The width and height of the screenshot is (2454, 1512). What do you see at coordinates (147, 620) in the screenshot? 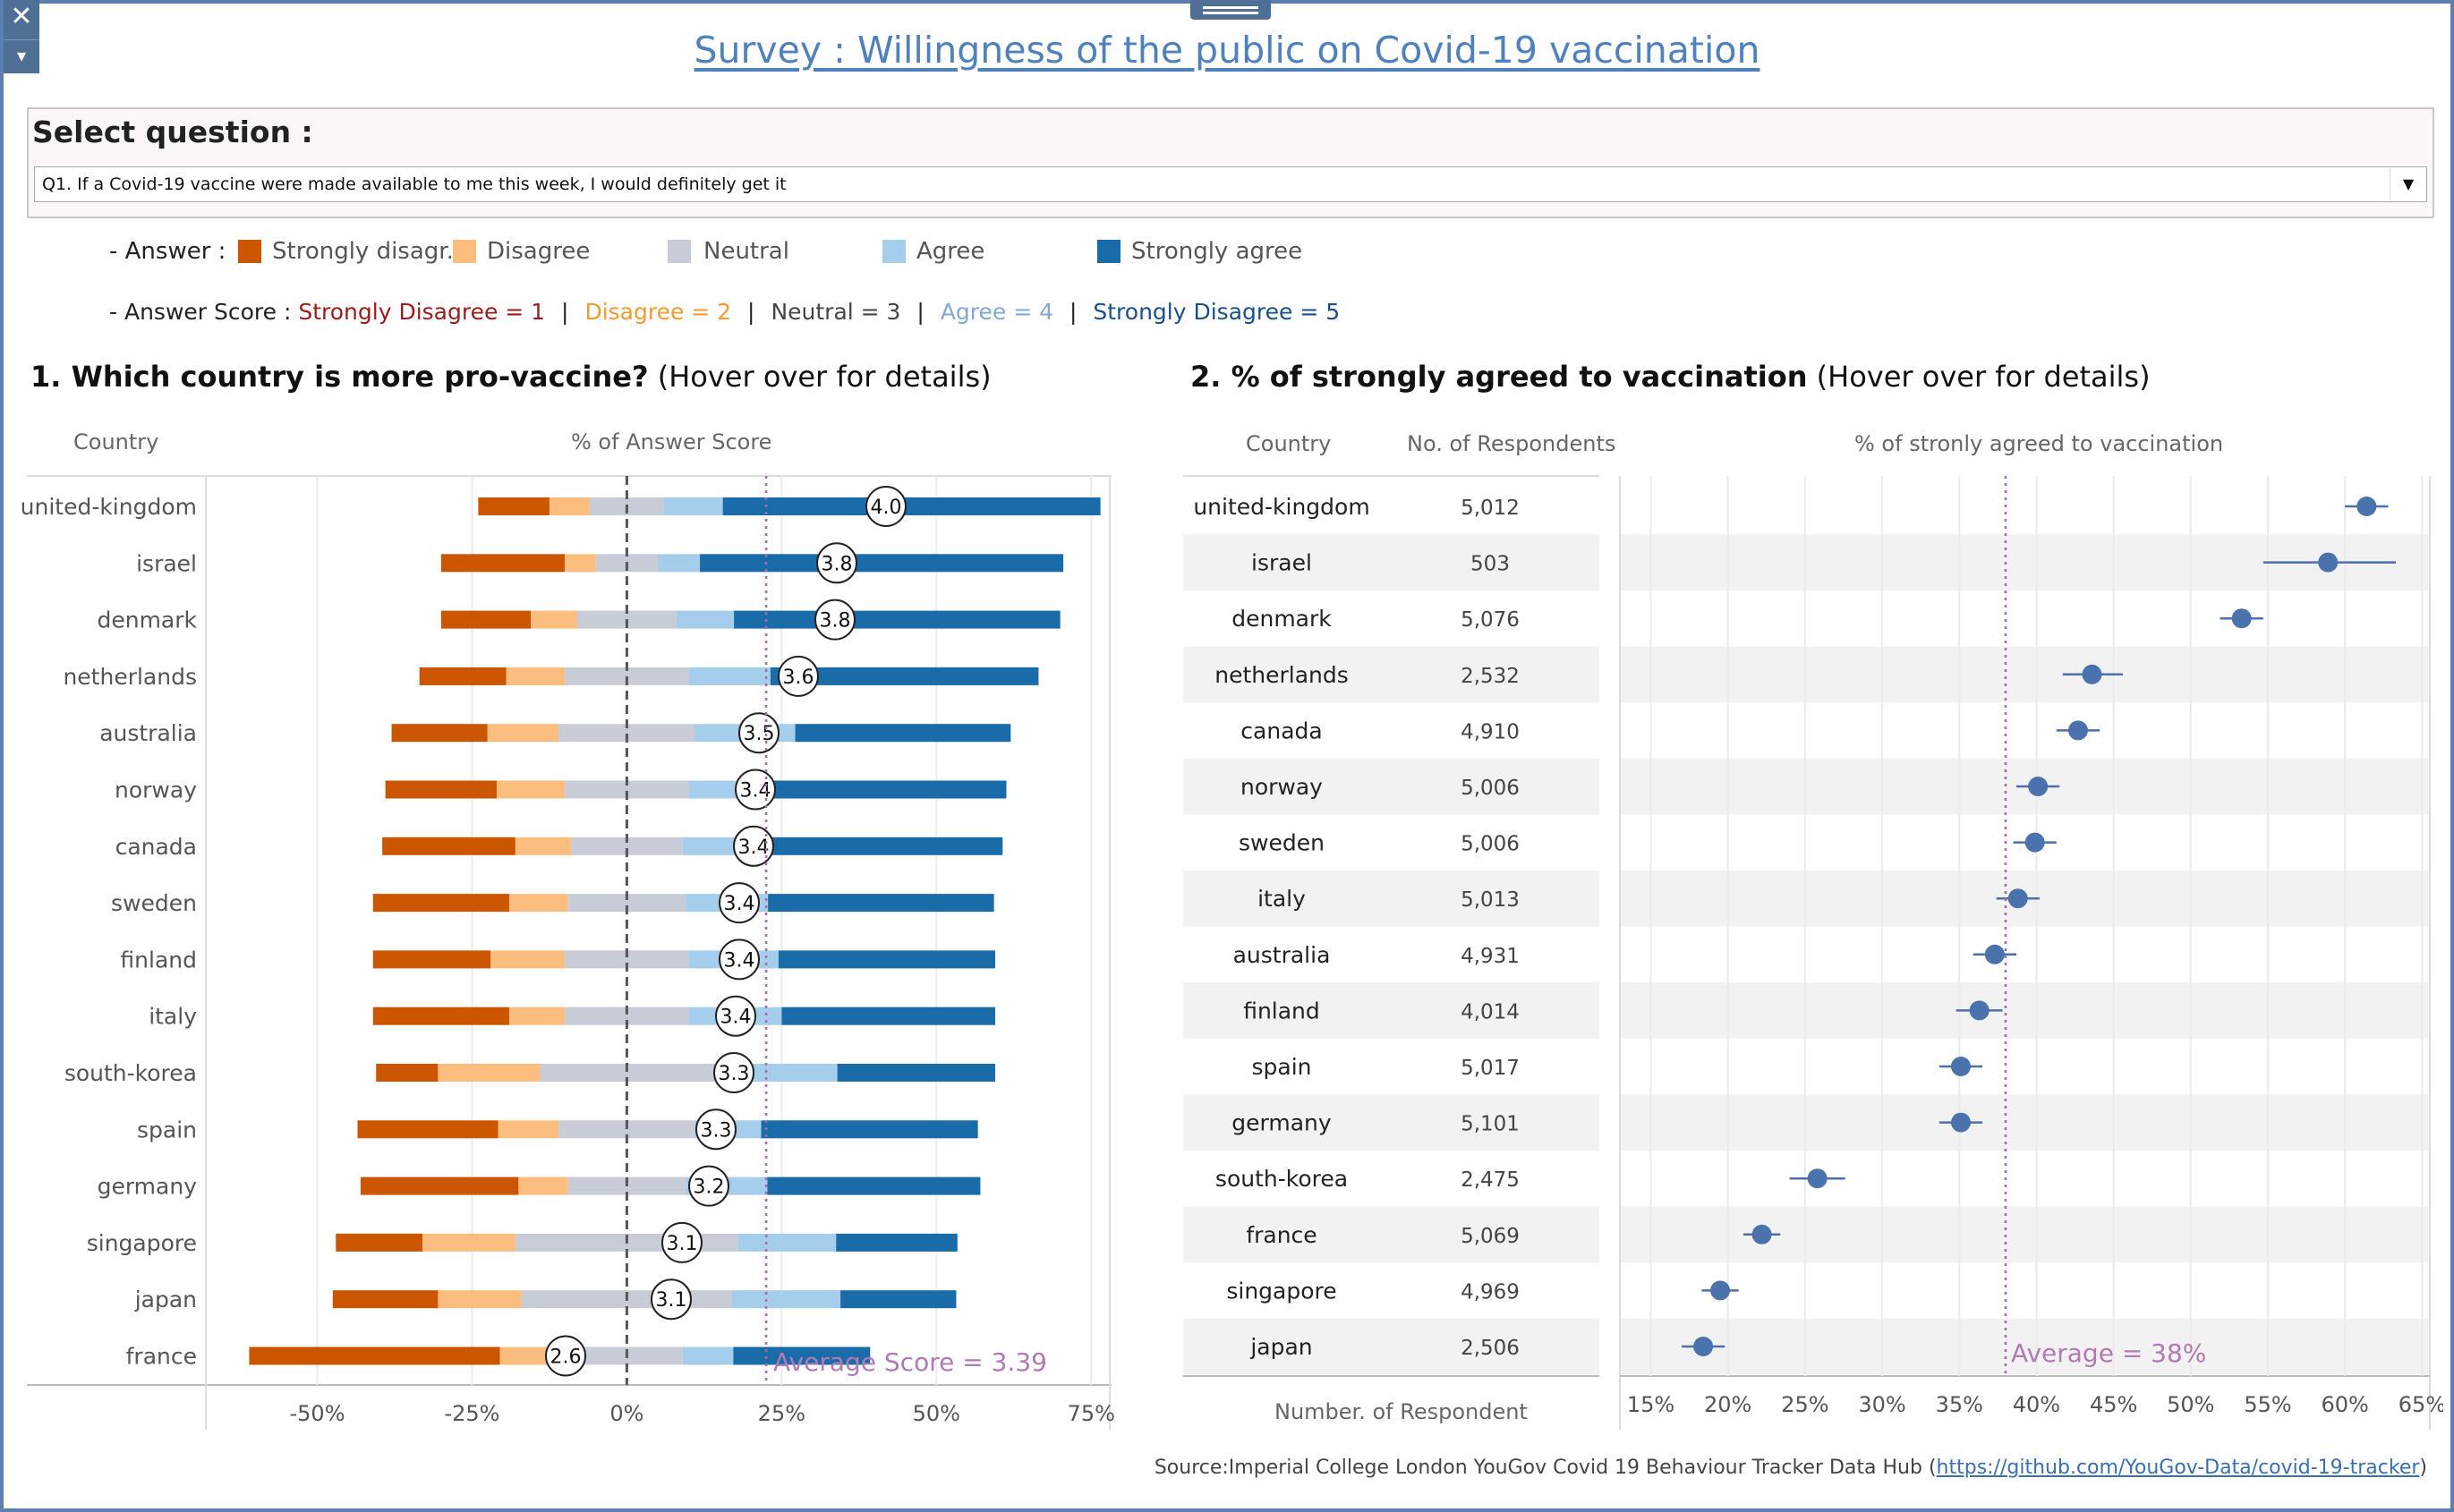
I see `chart1-country-label: denmark` at bounding box center [147, 620].